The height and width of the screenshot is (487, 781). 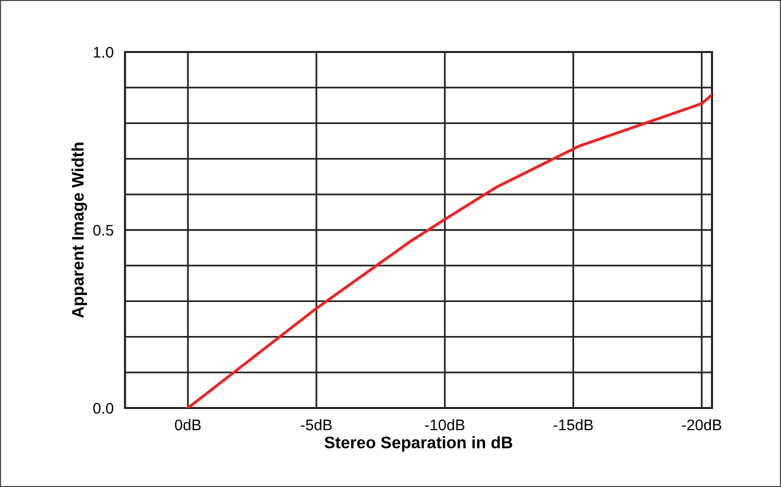 I want to click on x-tick-label: -20dB, so click(x=702, y=424).